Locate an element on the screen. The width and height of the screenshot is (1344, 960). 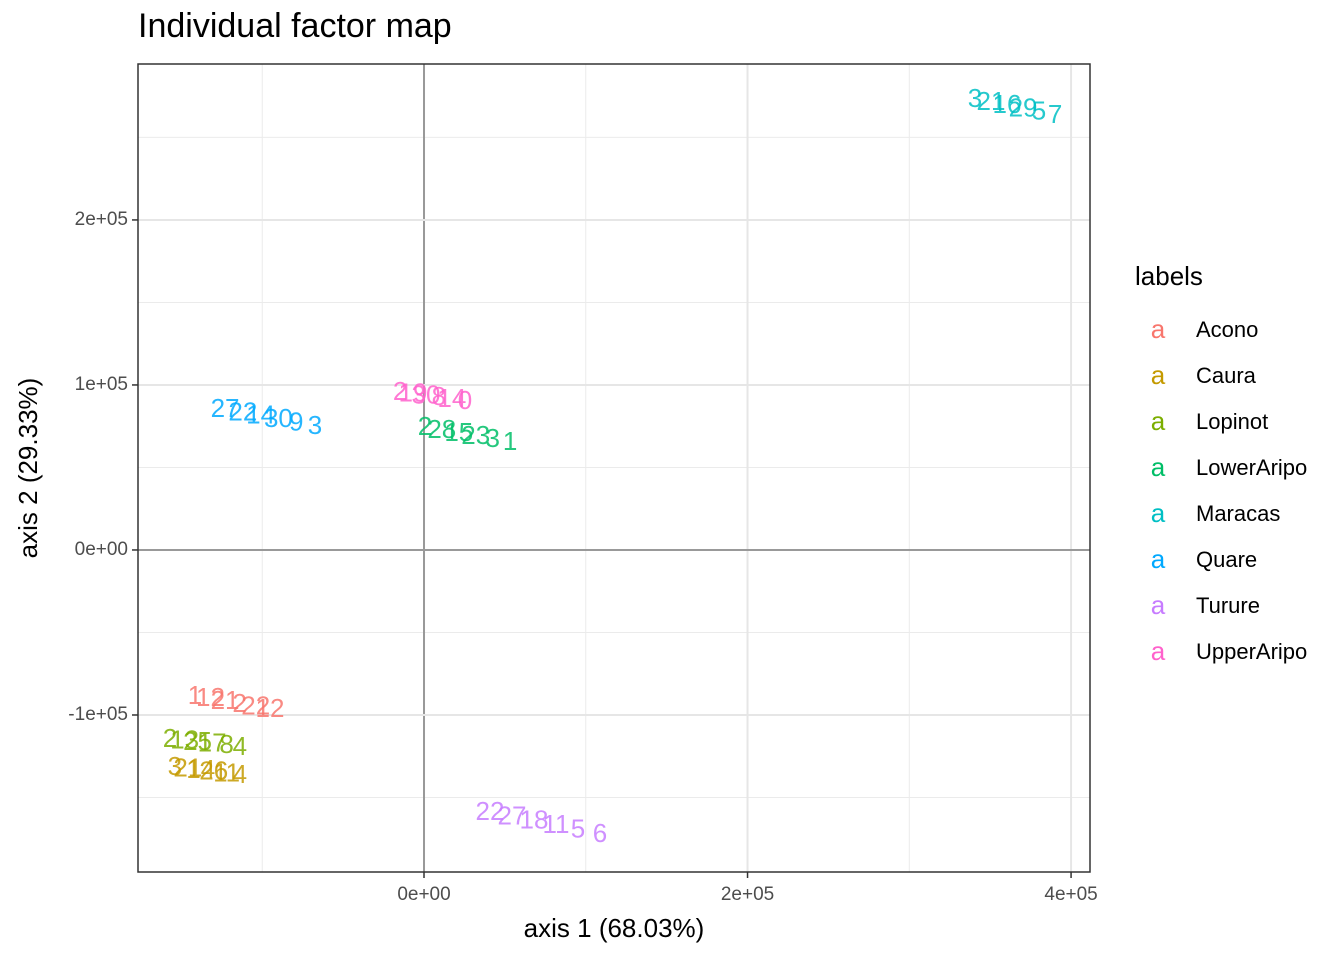
x-axis-title: axis 1 (68.03%) is located at coordinates (614, 928).